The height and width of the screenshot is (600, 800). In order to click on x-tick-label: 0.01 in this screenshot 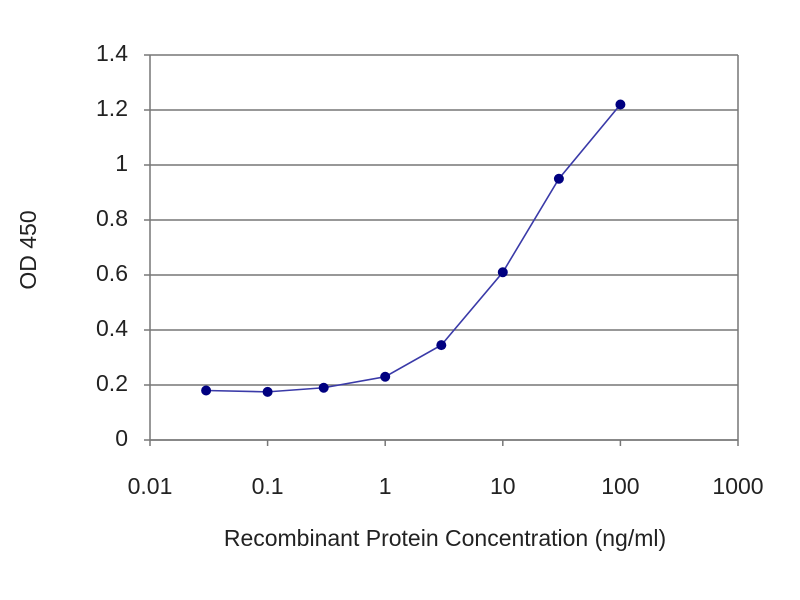, I will do `click(150, 486)`.